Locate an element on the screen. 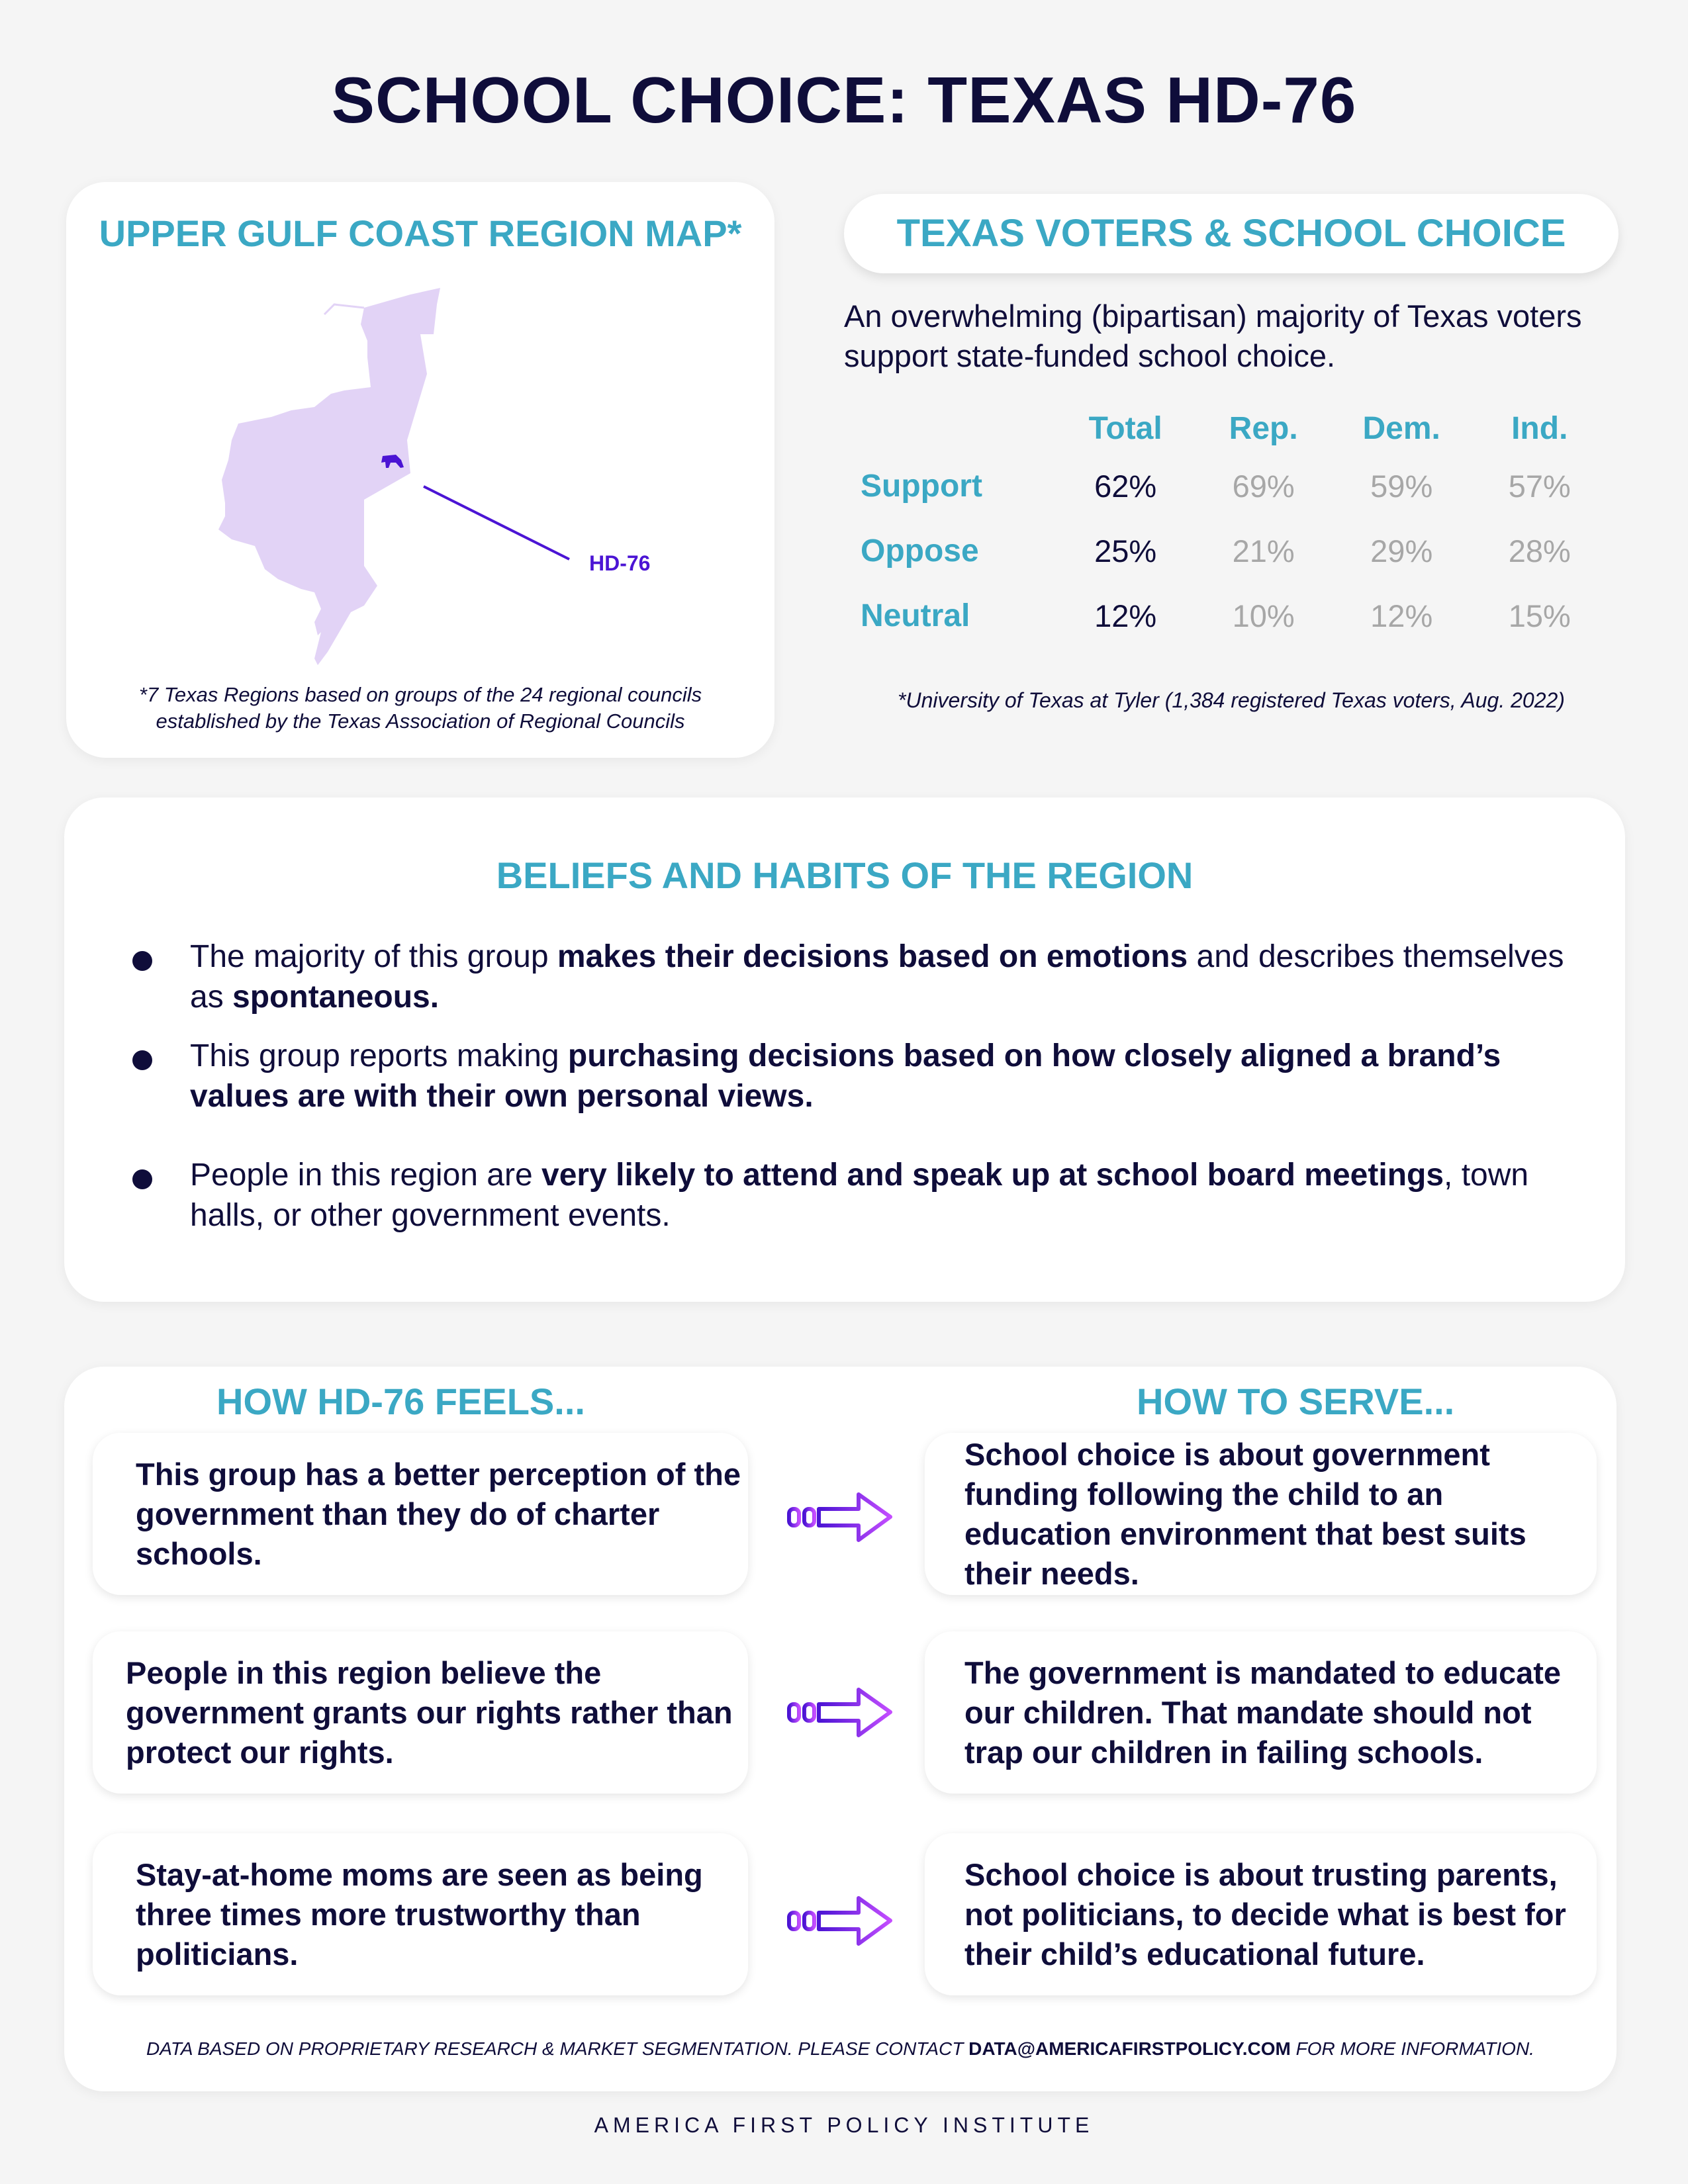 This screenshot has height=2184, width=1688. poll-row-support: Support 62% 69% 59% 57% is located at coordinates (1235, 486).